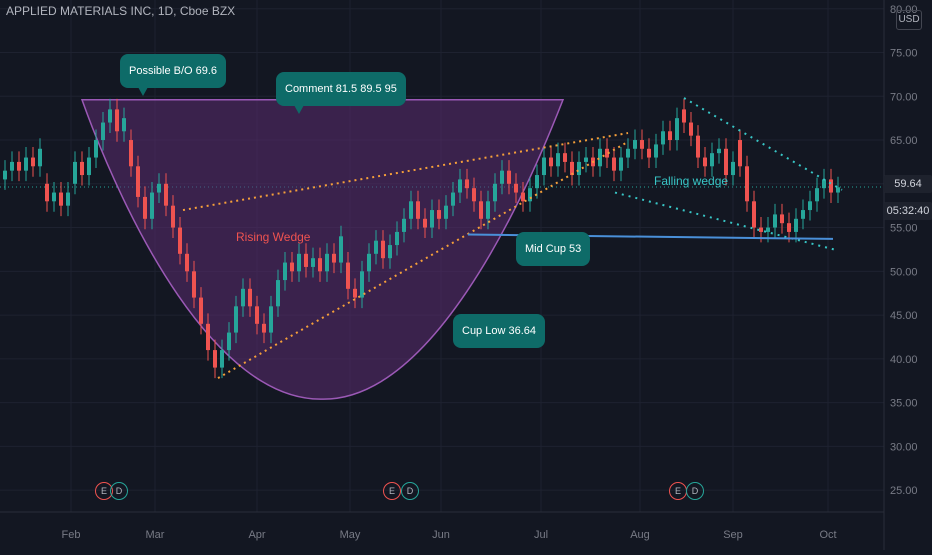 This screenshot has height=555, width=932. What do you see at coordinates (904, 97) in the screenshot?
I see `y-tick-label: 70.00` at bounding box center [904, 97].